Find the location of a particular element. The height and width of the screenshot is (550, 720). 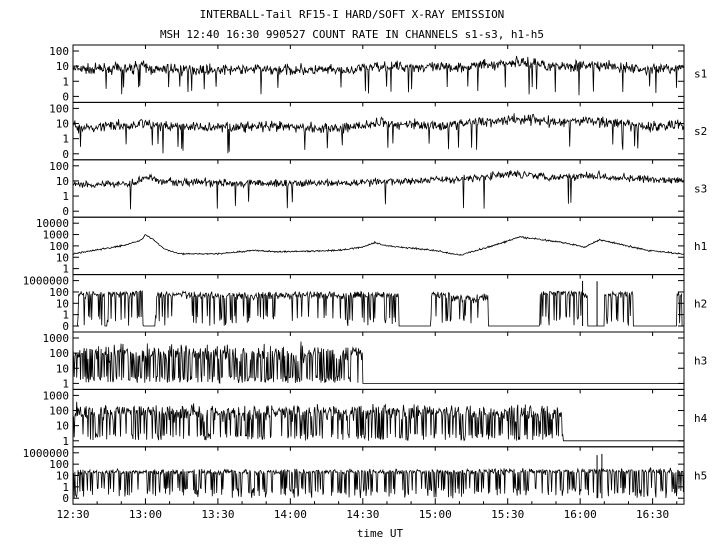

x-tick-label: 13:00 is located at coordinates (145, 514).